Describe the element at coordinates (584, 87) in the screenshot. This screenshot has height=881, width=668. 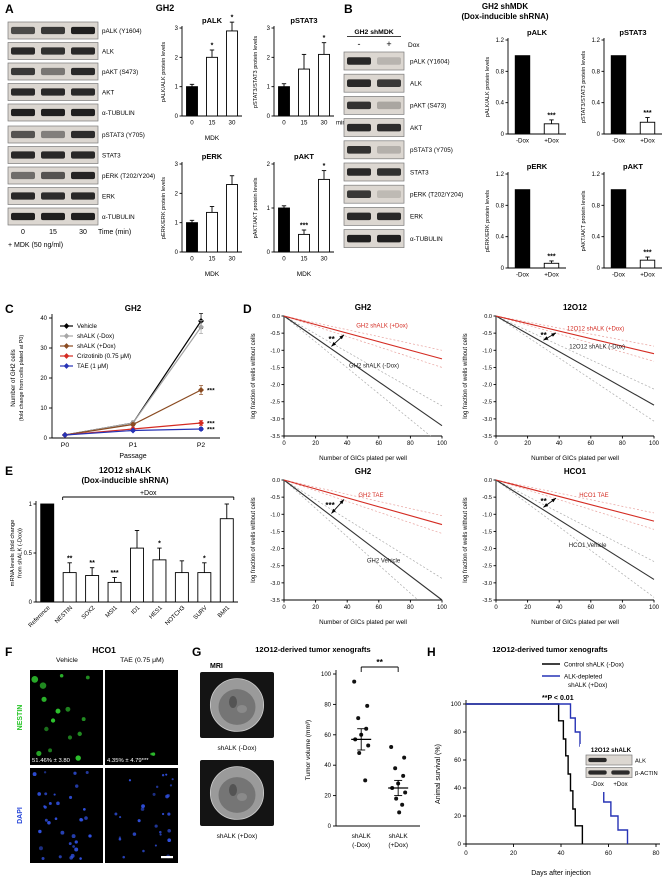
I see `svg-text: pSTAT3/STAT3 protein levels` at that location.